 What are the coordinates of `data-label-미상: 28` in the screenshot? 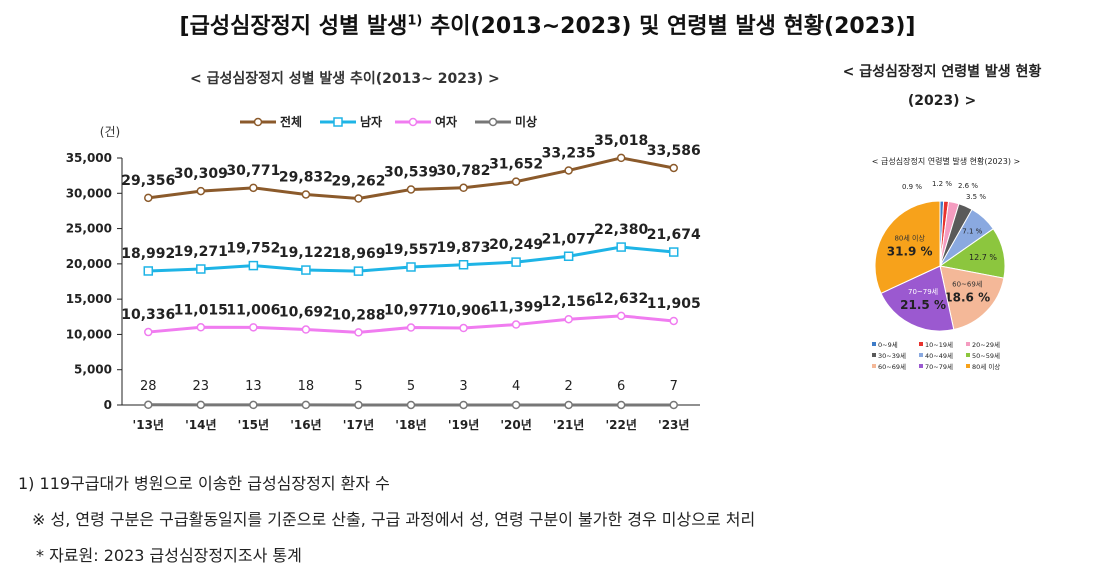 It's located at (148, 386).